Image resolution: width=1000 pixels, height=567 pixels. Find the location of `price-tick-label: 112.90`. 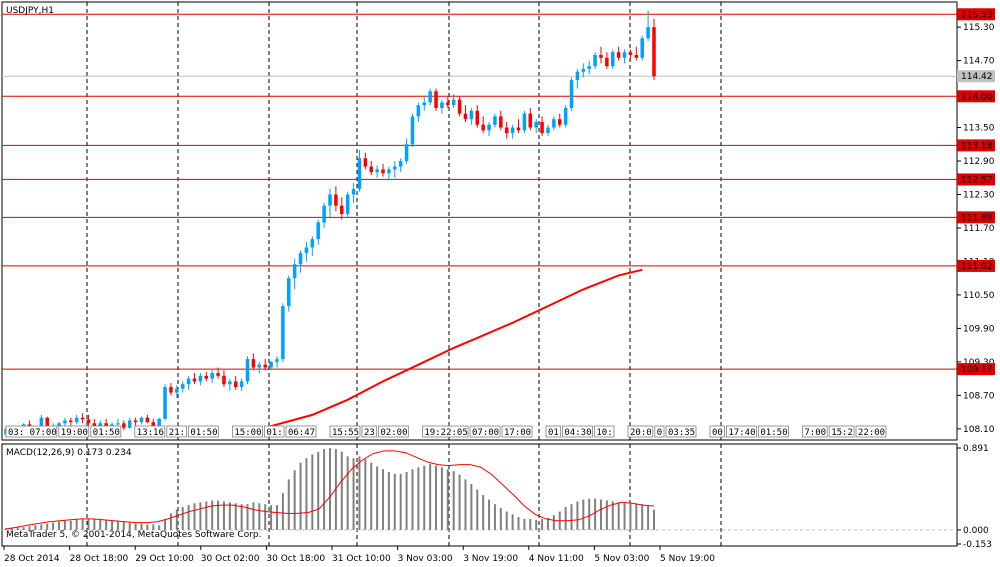

price-tick-label: 112.90 is located at coordinates (979, 162).